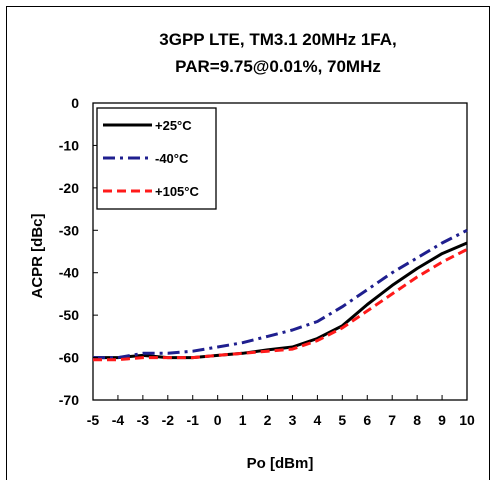 The width and height of the screenshot is (500, 483). I want to click on y-tick-label: -50, so click(69, 315).